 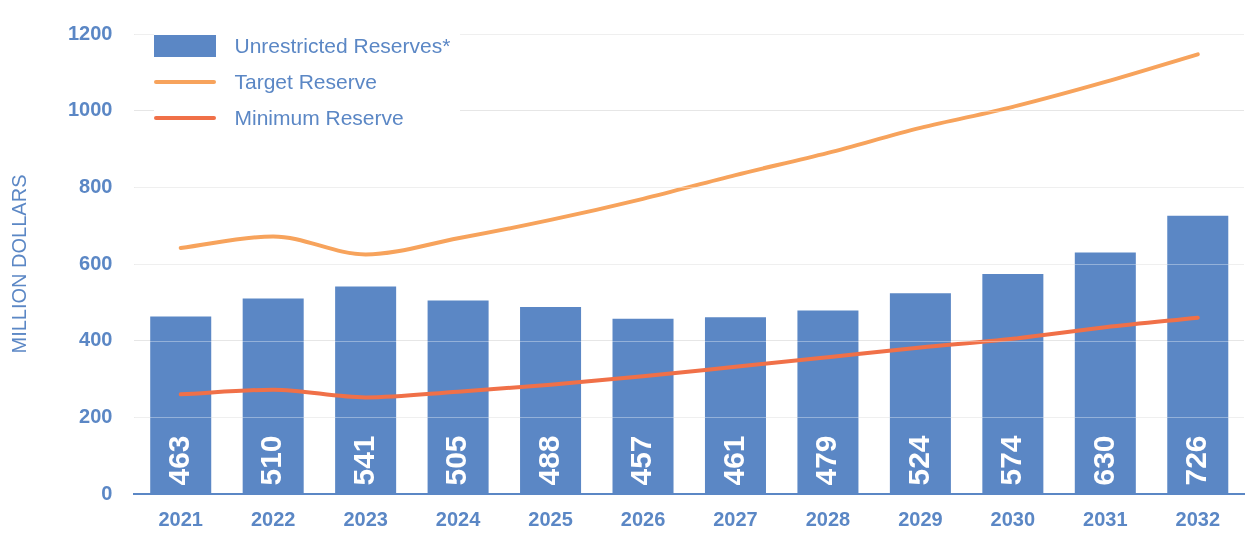 I want to click on data-label: 524, so click(x=918, y=460).